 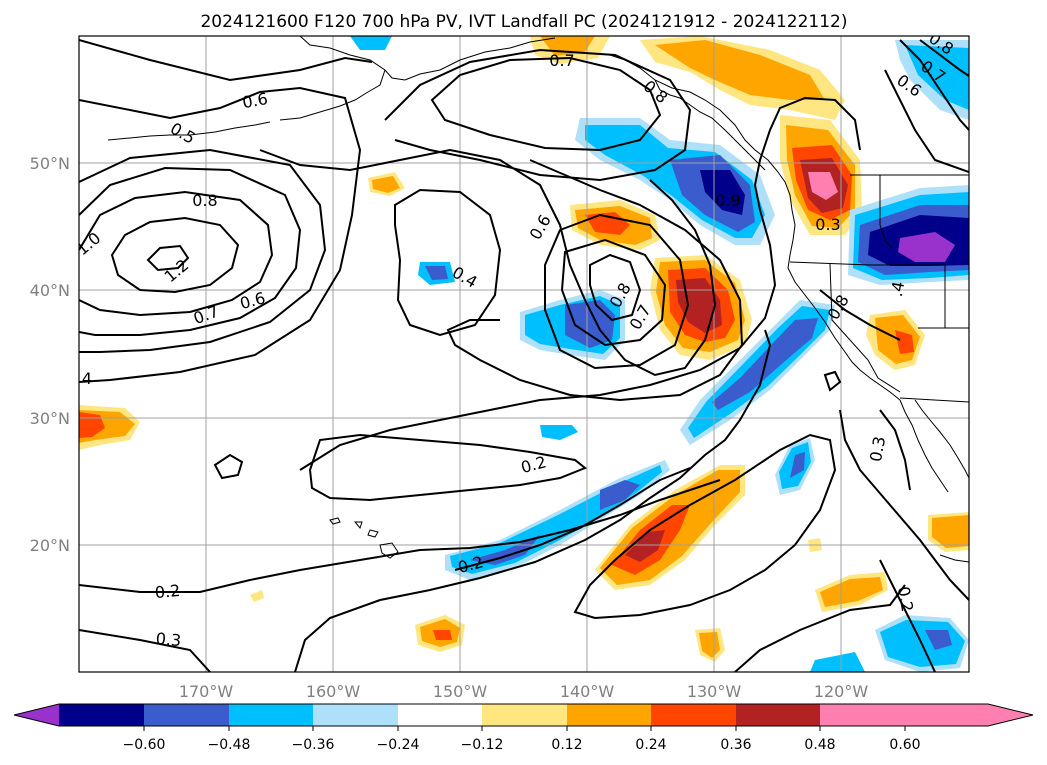 I want to click on lat-label: 30°N, so click(x=50, y=418).